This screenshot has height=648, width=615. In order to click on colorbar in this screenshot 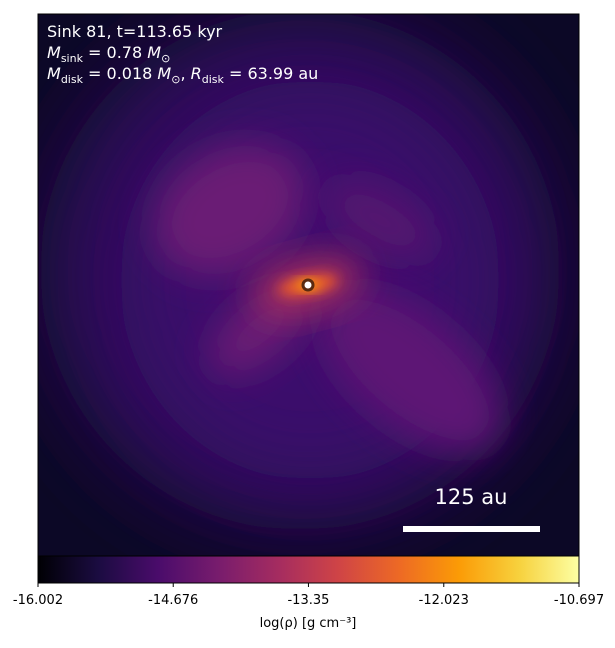, I will do `click(308, 569)`.